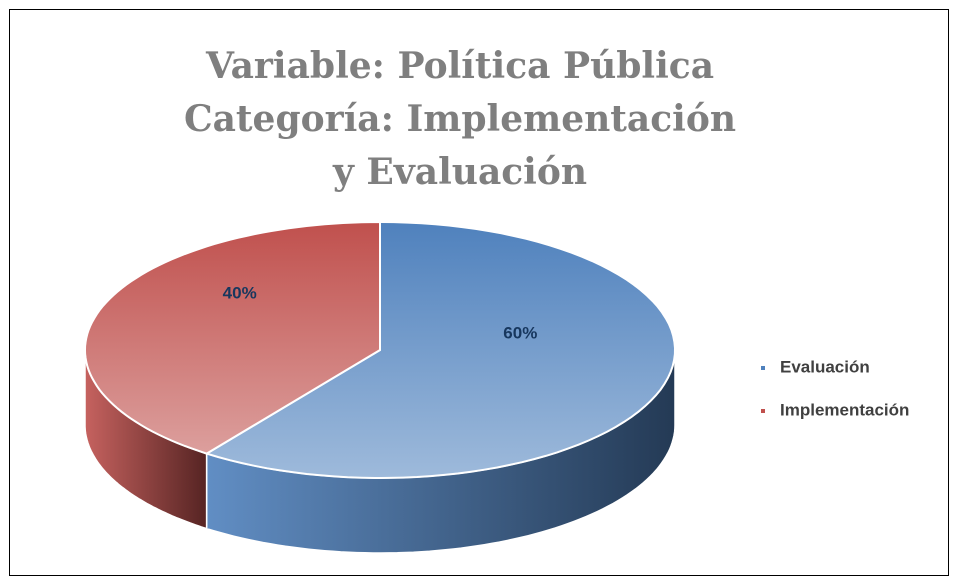 Image resolution: width=958 pixels, height=585 pixels. Describe the element at coordinates (460, 66) in the screenshot. I see `chart-title: Variable: Política Pública` at that location.